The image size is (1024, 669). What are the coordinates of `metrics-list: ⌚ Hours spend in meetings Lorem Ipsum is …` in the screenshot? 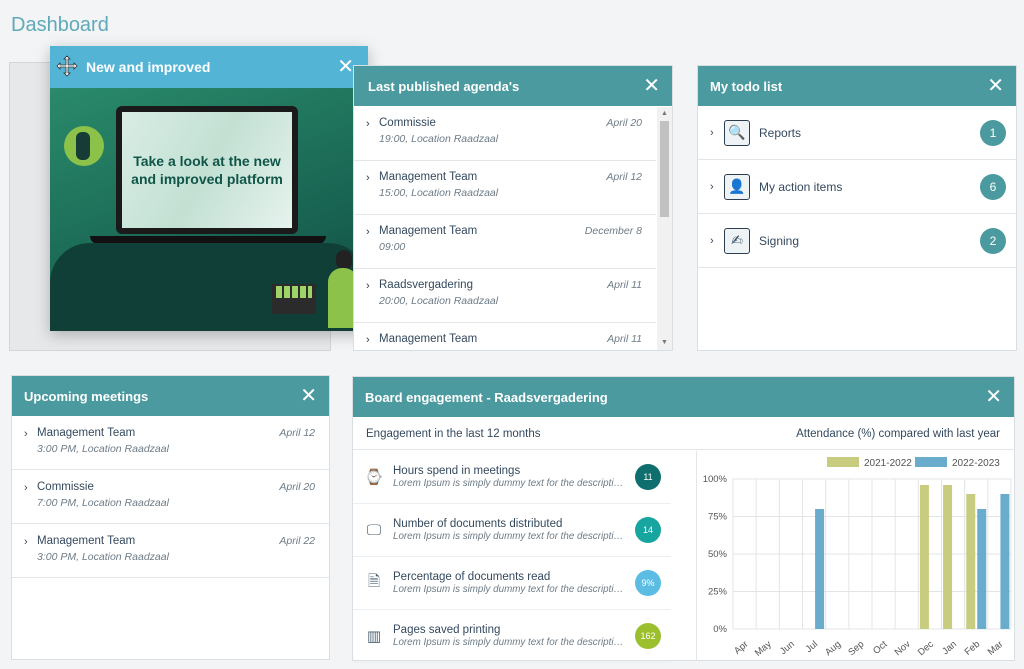 It's located at (512, 557).